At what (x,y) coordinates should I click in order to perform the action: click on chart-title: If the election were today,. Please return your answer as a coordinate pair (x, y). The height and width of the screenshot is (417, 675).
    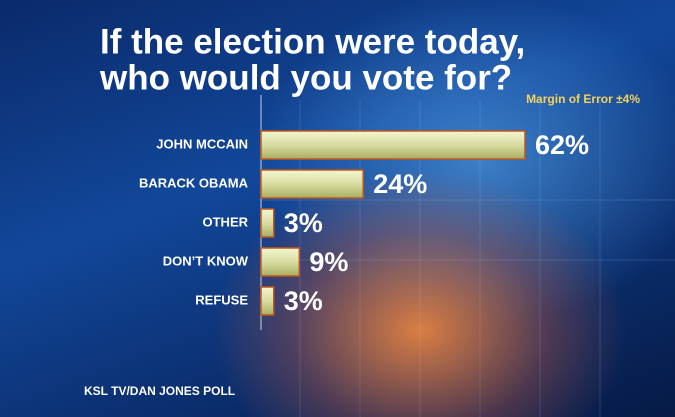
    Looking at the image, I should click on (312, 41).